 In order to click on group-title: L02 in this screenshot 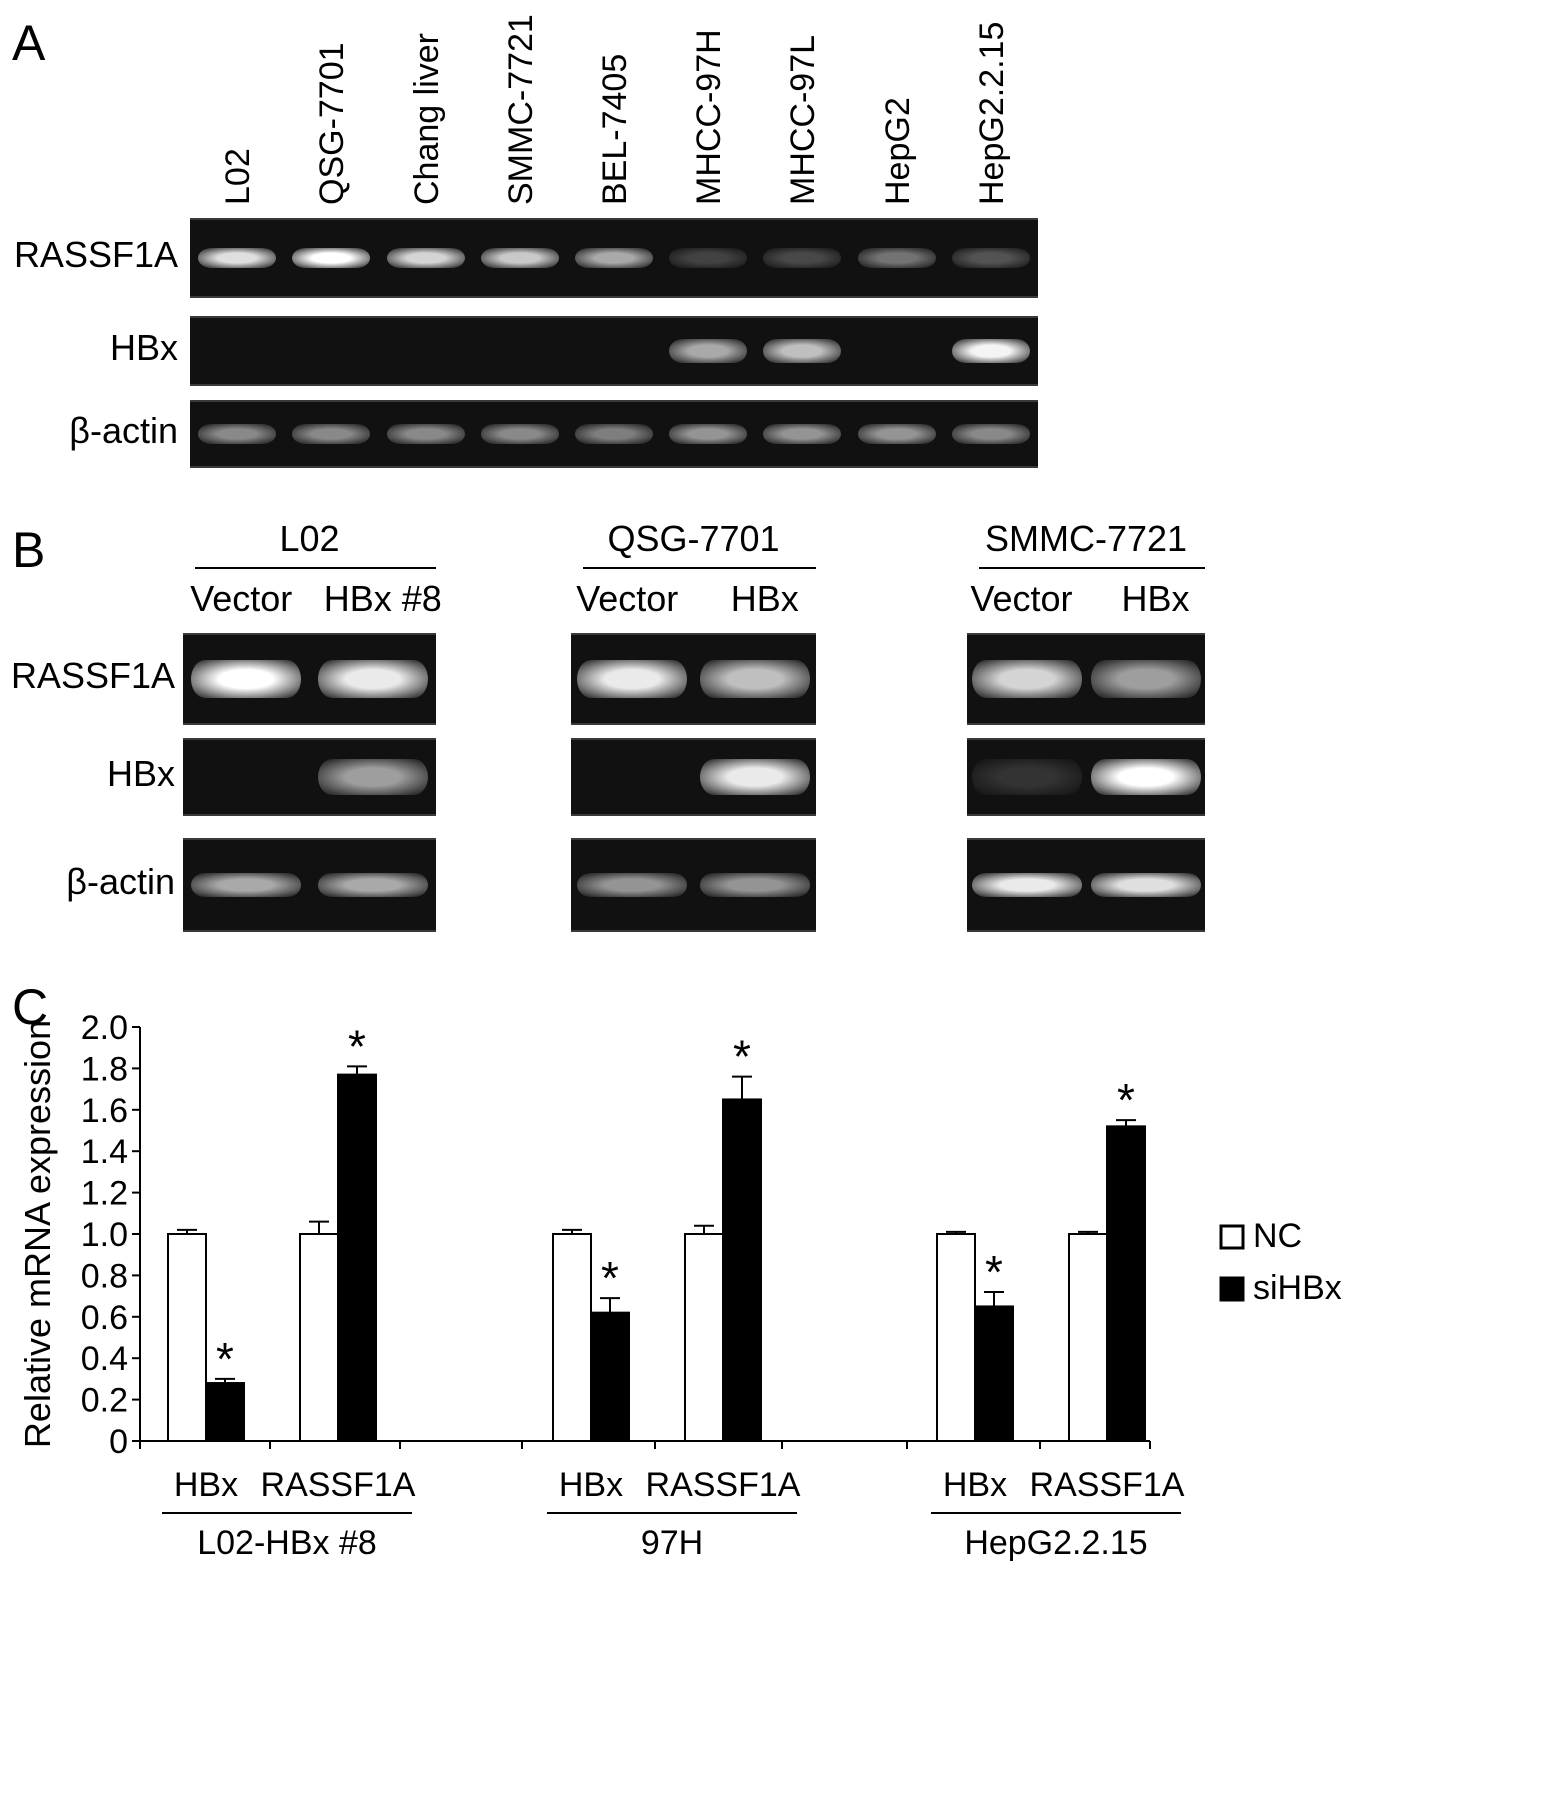, I will do `click(309, 538)`.